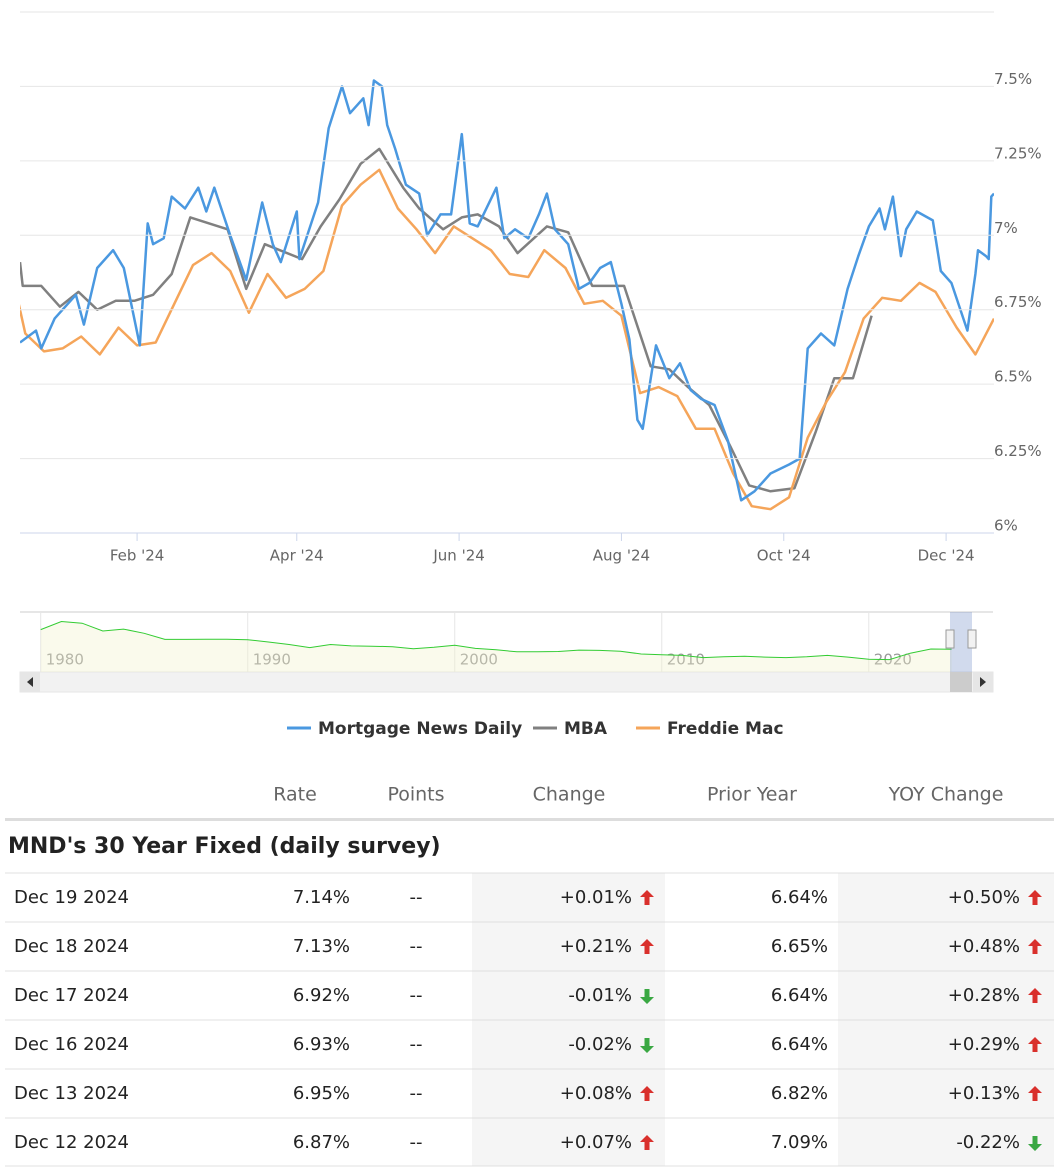 The height and width of the screenshot is (1172, 1059). Describe the element at coordinates (784, 556) in the screenshot. I see `x-tick-label: Oct '24` at that location.